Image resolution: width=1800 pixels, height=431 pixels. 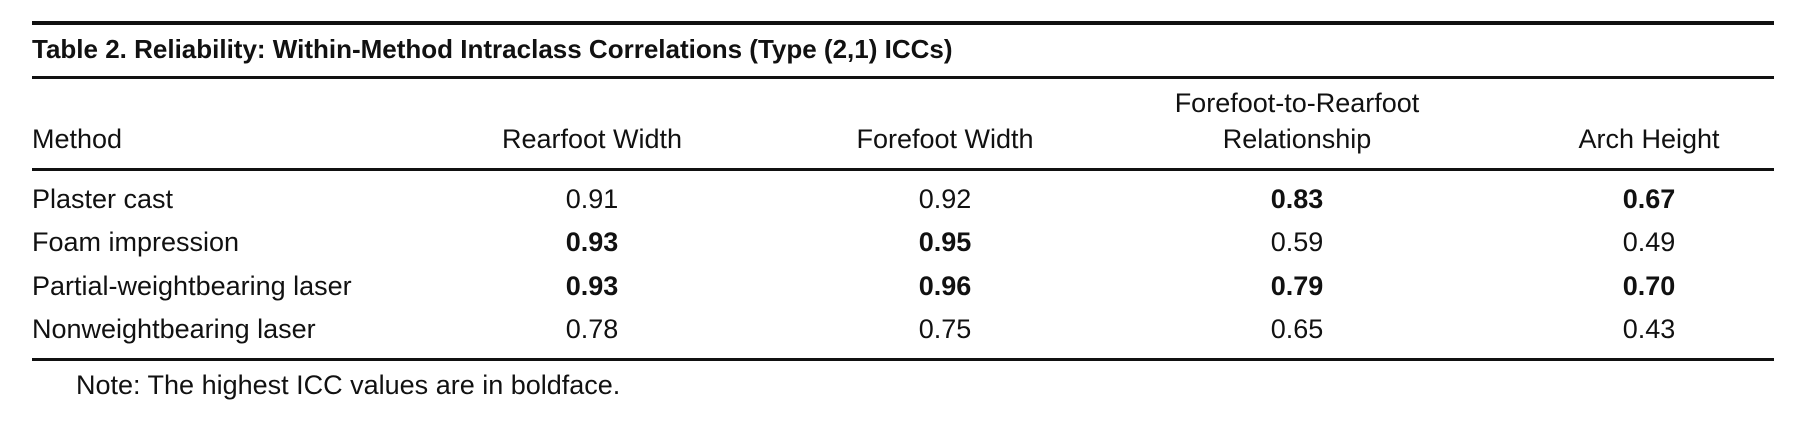 I want to click on bottom-rule, so click(x=903, y=359).